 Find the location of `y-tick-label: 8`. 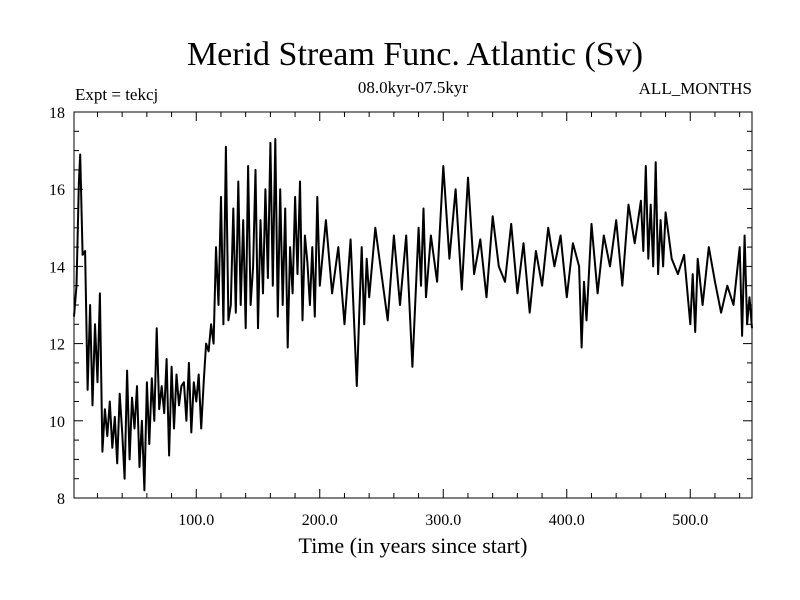

y-tick-label: 8 is located at coordinates (61, 499).